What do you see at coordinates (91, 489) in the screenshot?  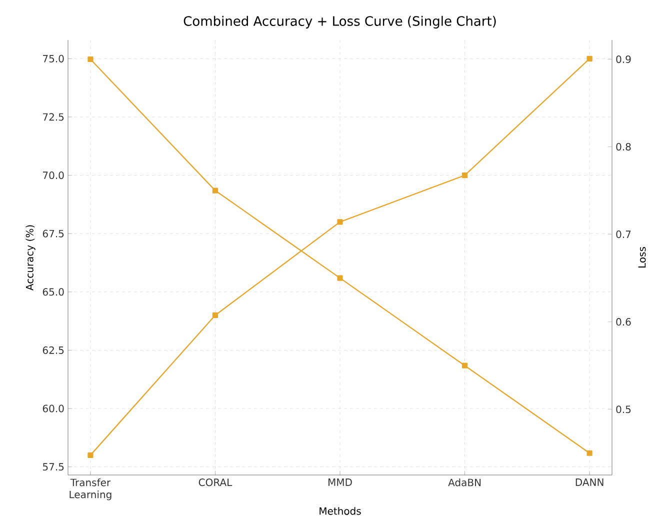 I see `x-tick-label: Transfer Learning` at bounding box center [91, 489].